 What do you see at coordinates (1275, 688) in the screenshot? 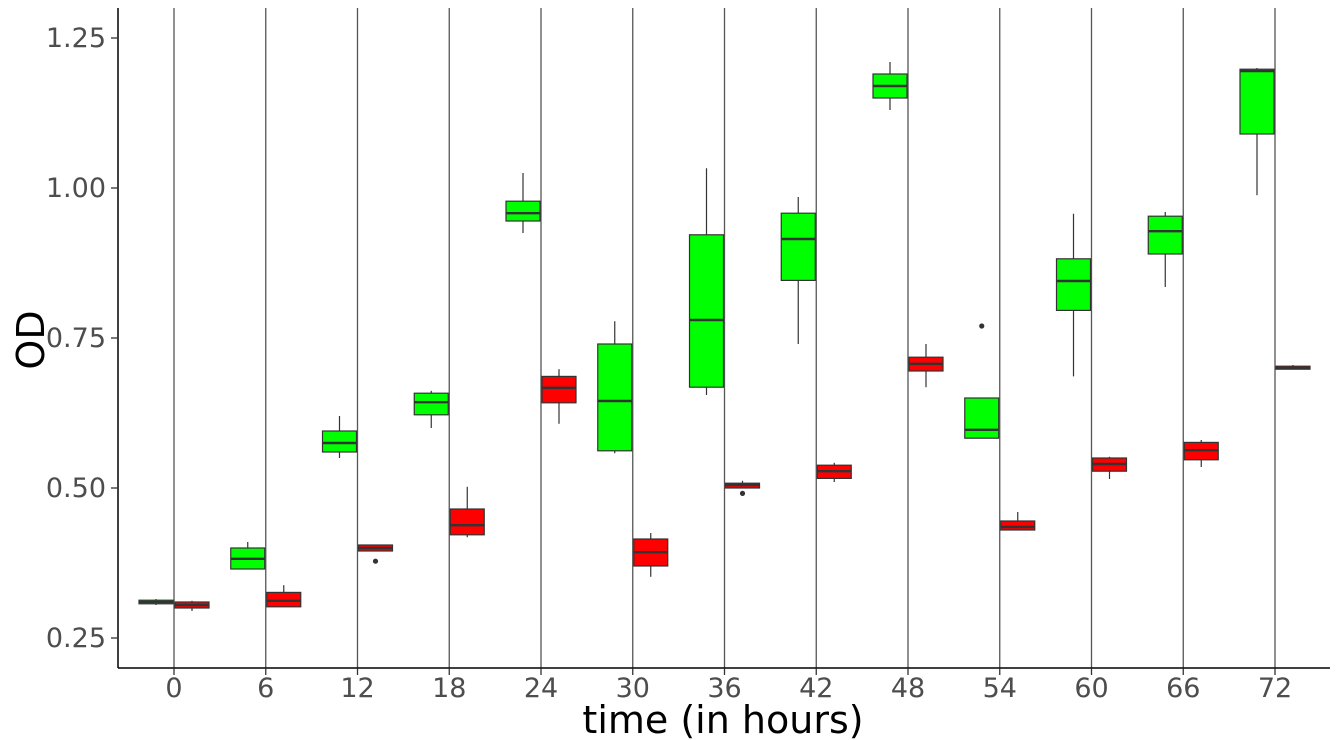
I see `x-tick-label: 72` at bounding box center [1275, 688].